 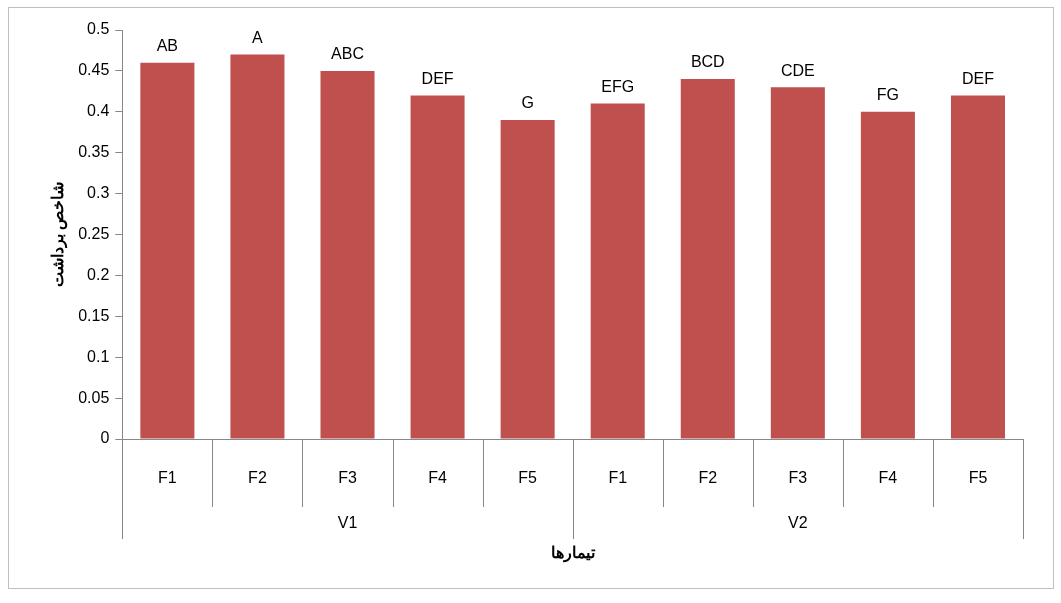 What do you see at coordinates (98, 111) in the screenshot?
I see `y-tick-label: 0.4` at bounding box center [98, 111].